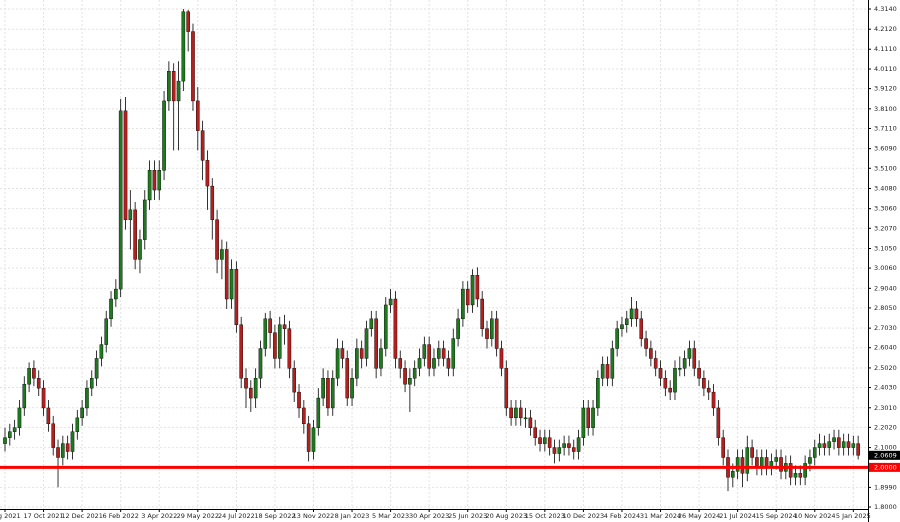  What do you see at coordinates (885, 448) in the screenshot?
I see `y-tick-label: 2.1000` at bounding box center [885, 448].